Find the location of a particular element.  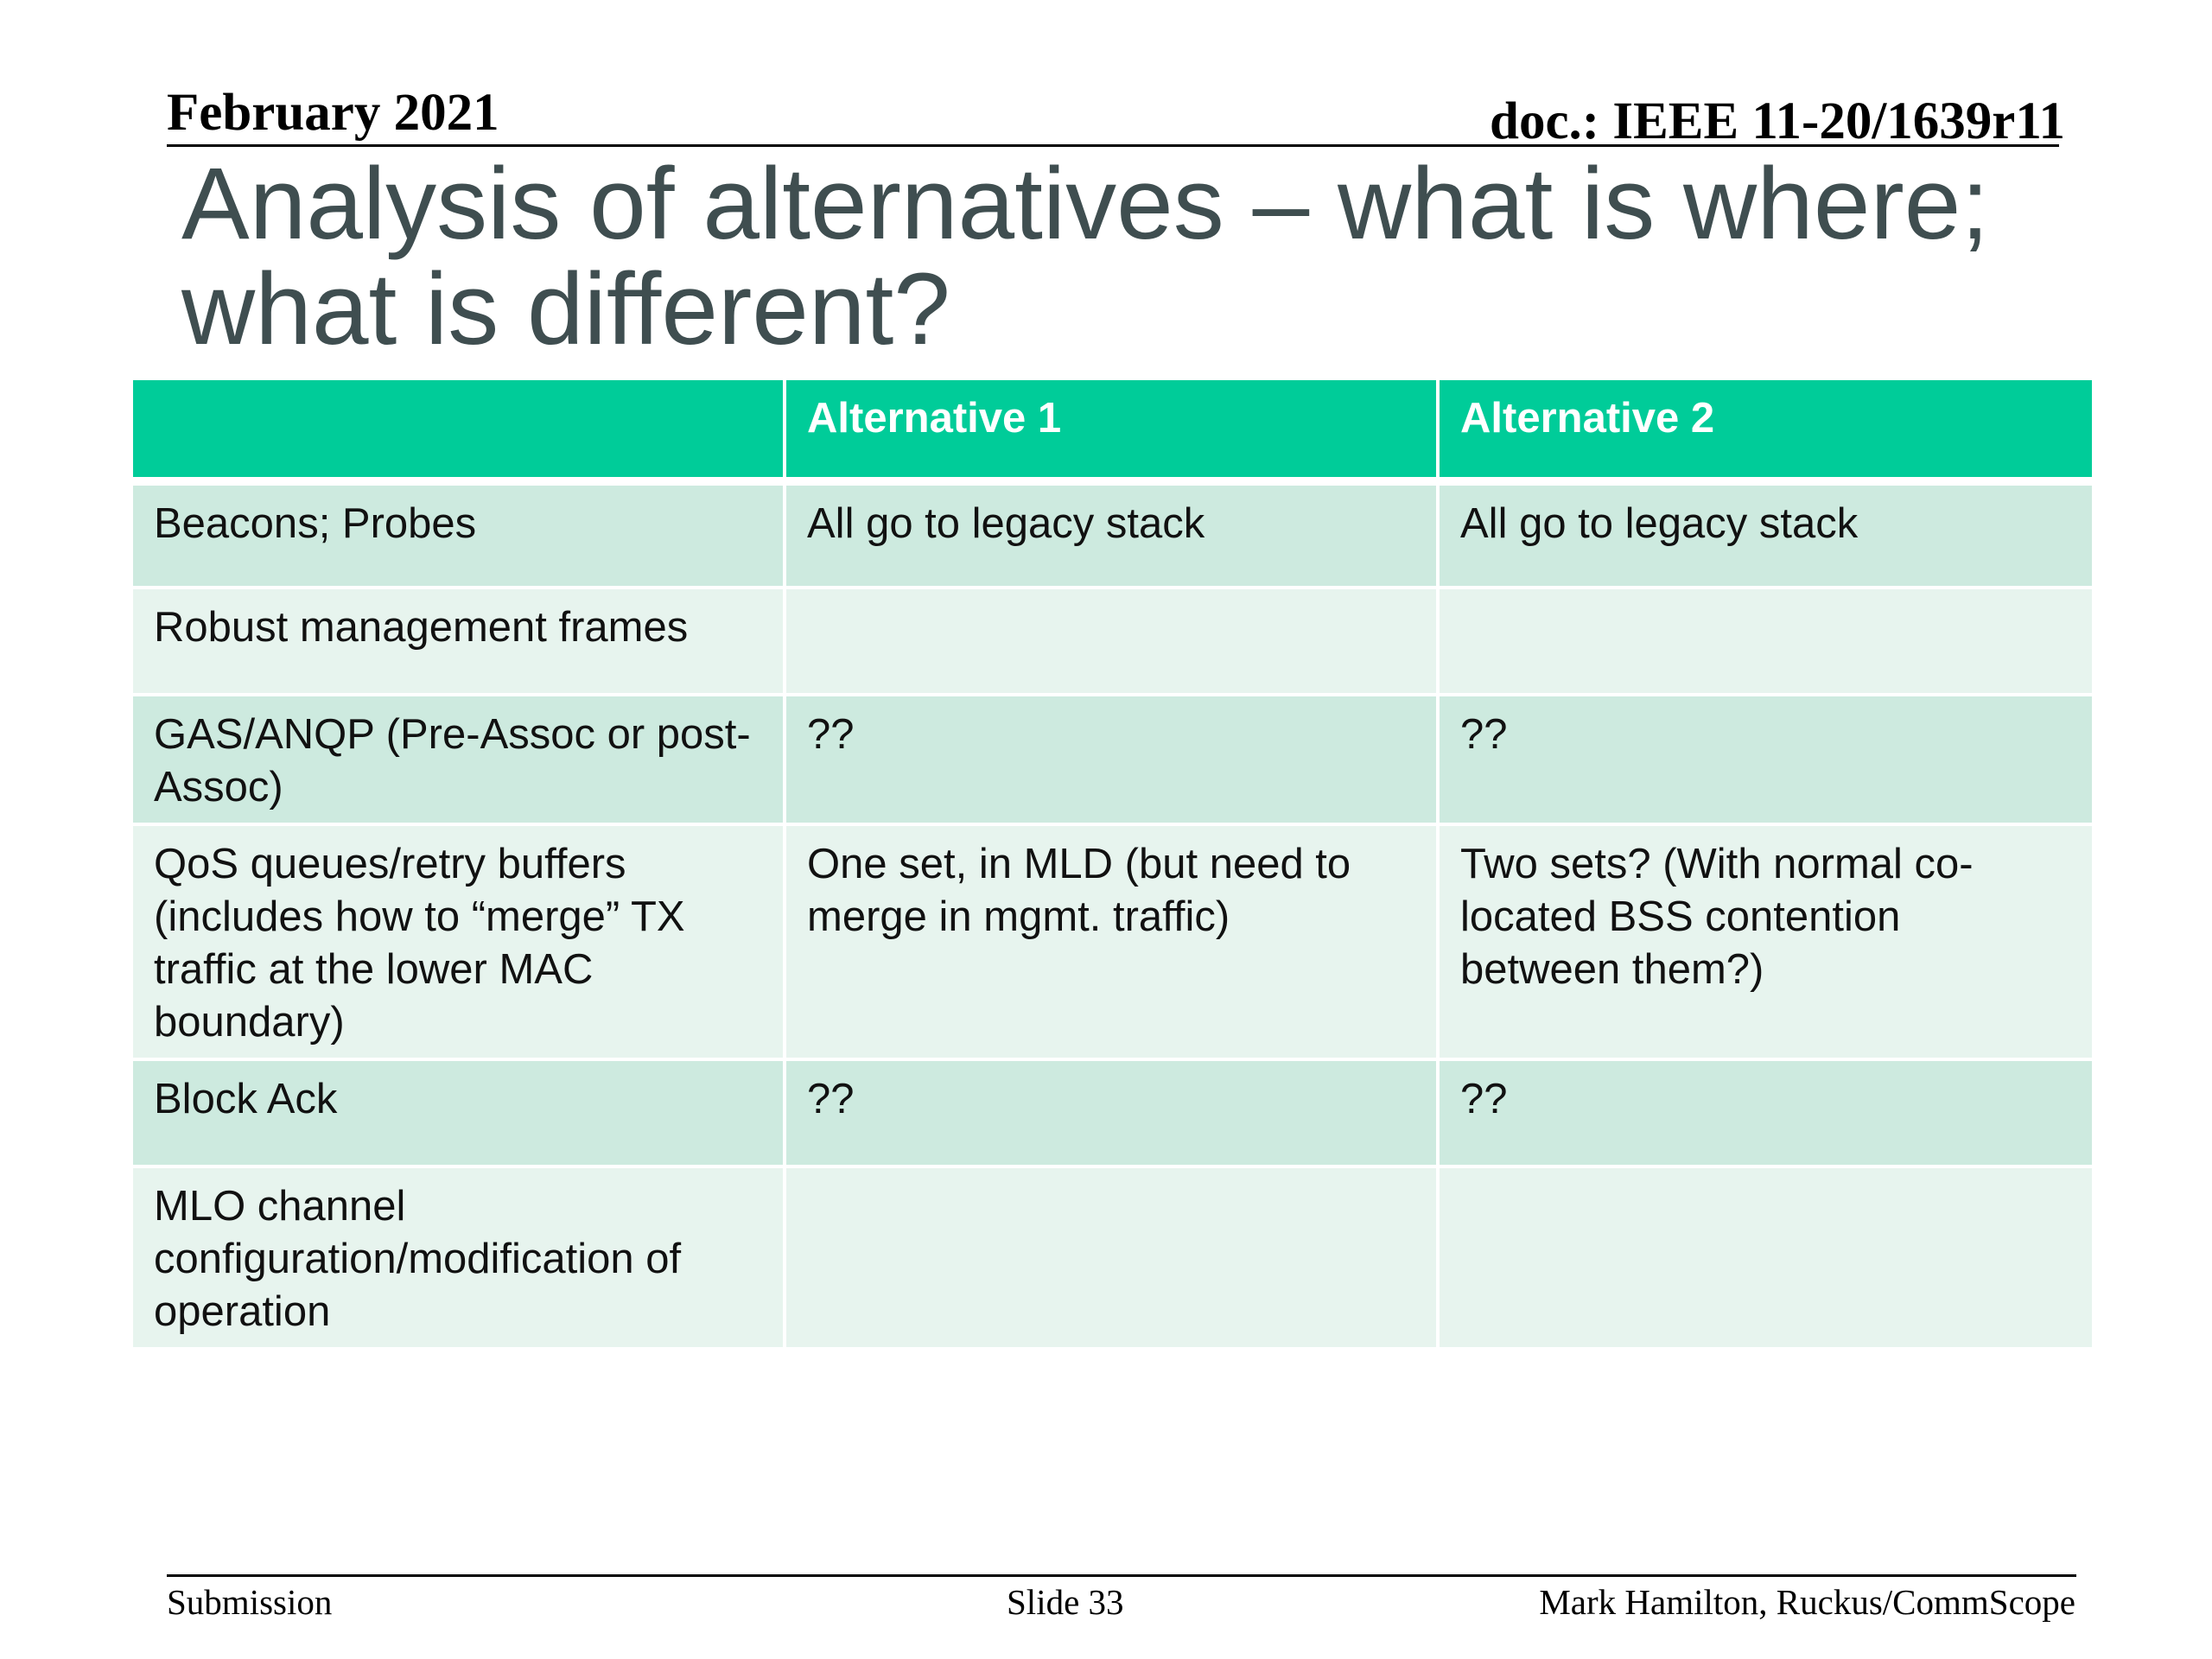

row-label: GAS/ANQP (Pre-Assoc or post-Assoc) is located at coordinates (459, 760).